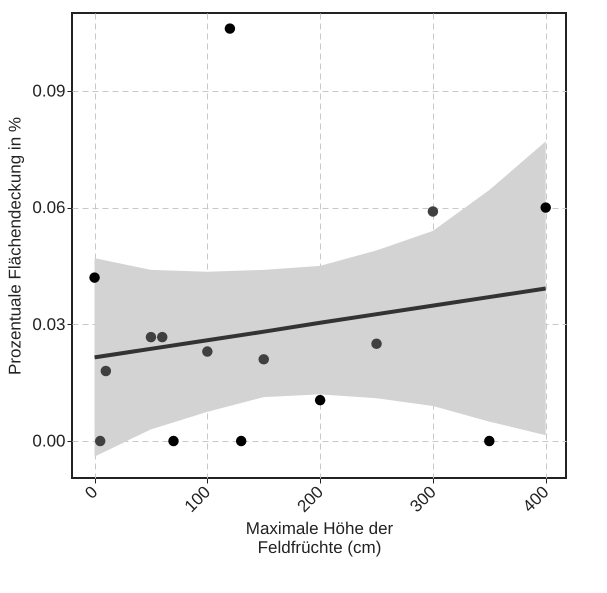  I want to click on line-series, so click(320, 323).